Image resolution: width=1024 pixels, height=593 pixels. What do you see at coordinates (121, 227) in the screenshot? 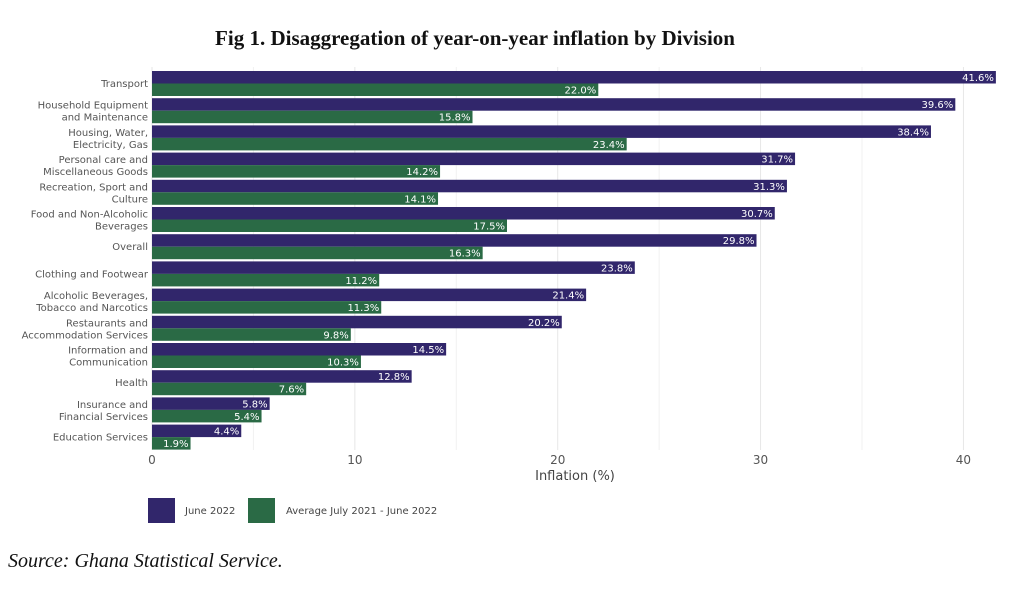
I see `category-label: Beverages` at bounding box center [121, 227].